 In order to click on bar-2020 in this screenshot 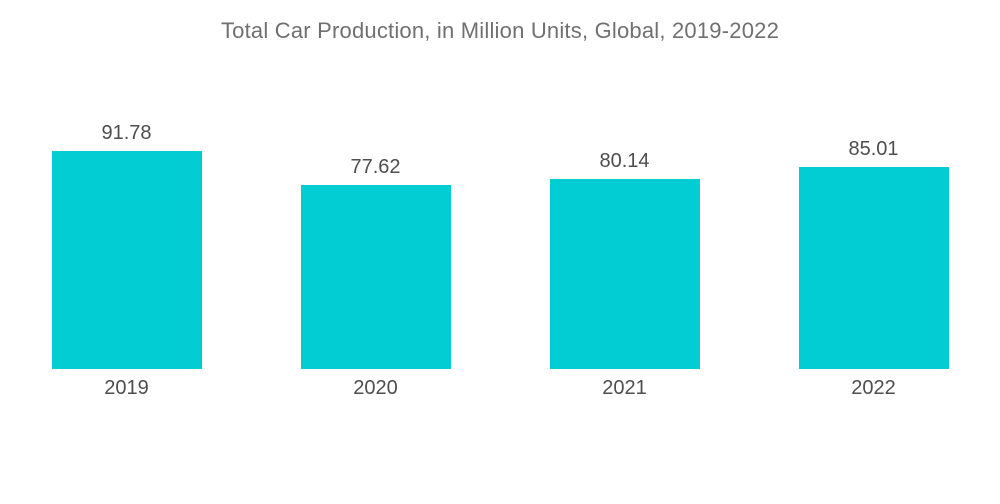, I will do `click(375, 276)`.